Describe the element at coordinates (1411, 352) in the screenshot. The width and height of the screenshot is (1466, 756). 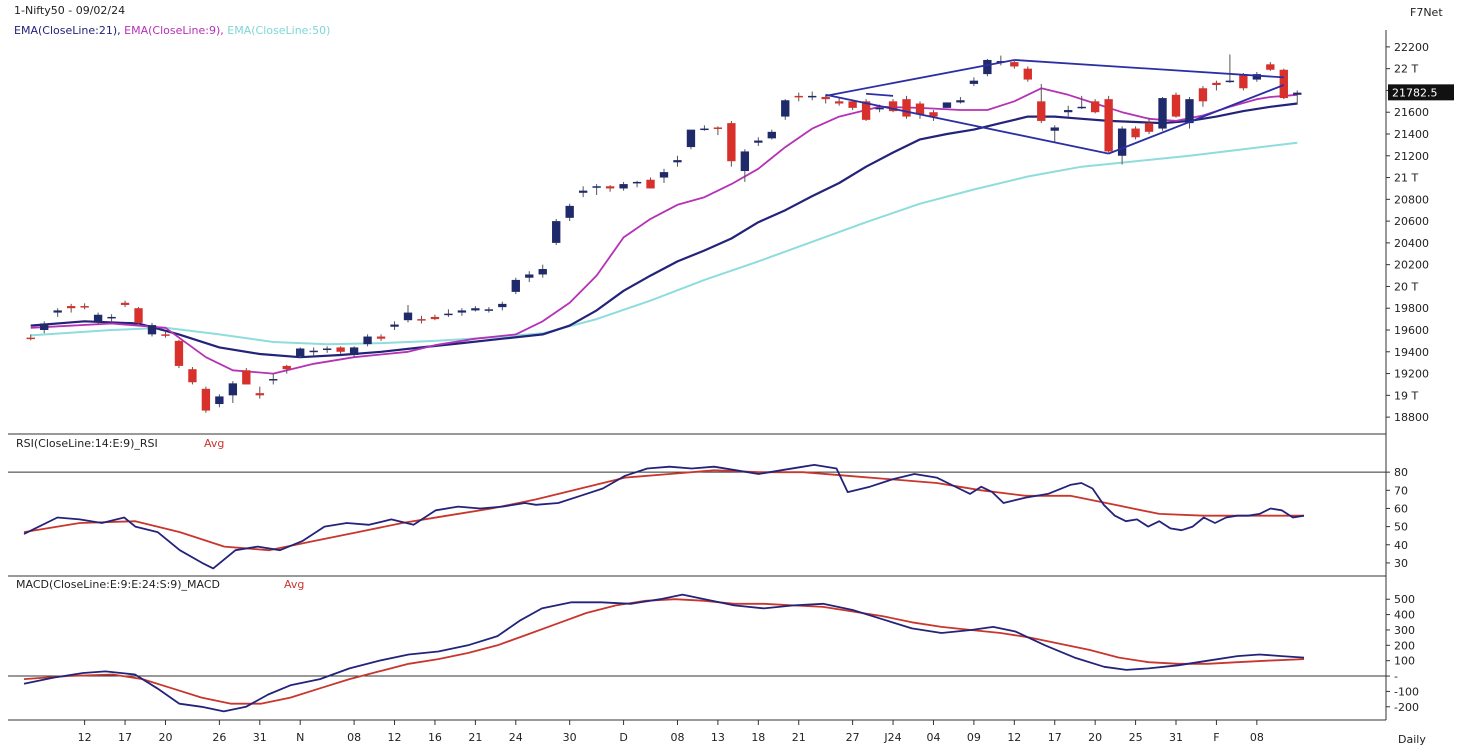
I see `price-y-tick-label: 19400` at that location.